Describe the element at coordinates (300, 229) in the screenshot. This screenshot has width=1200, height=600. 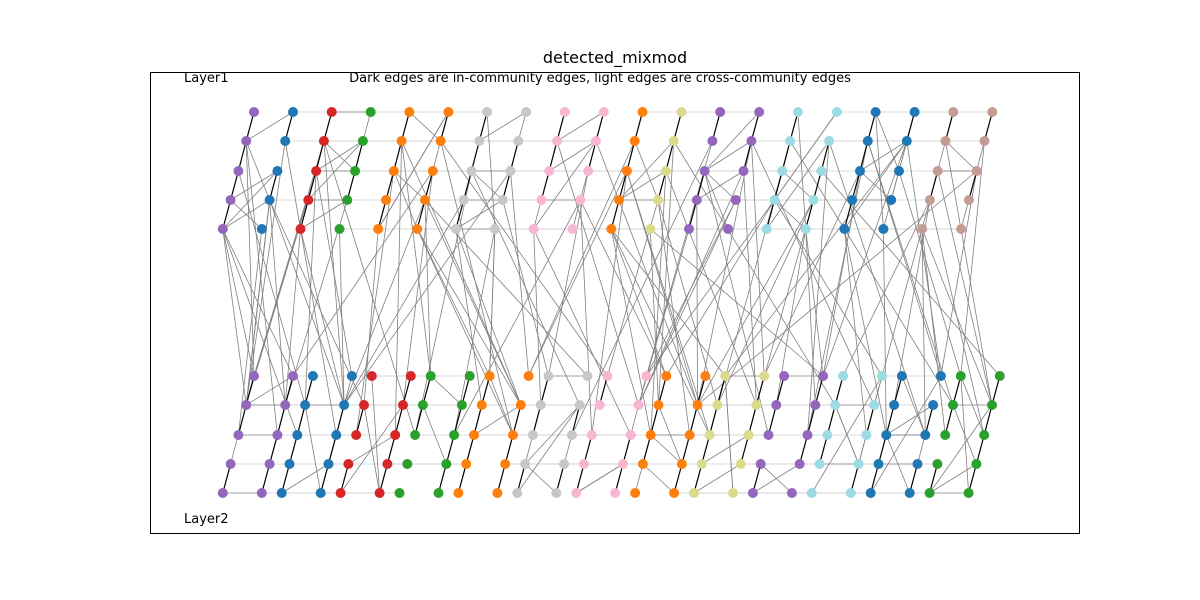
I see `node-red` at that location.